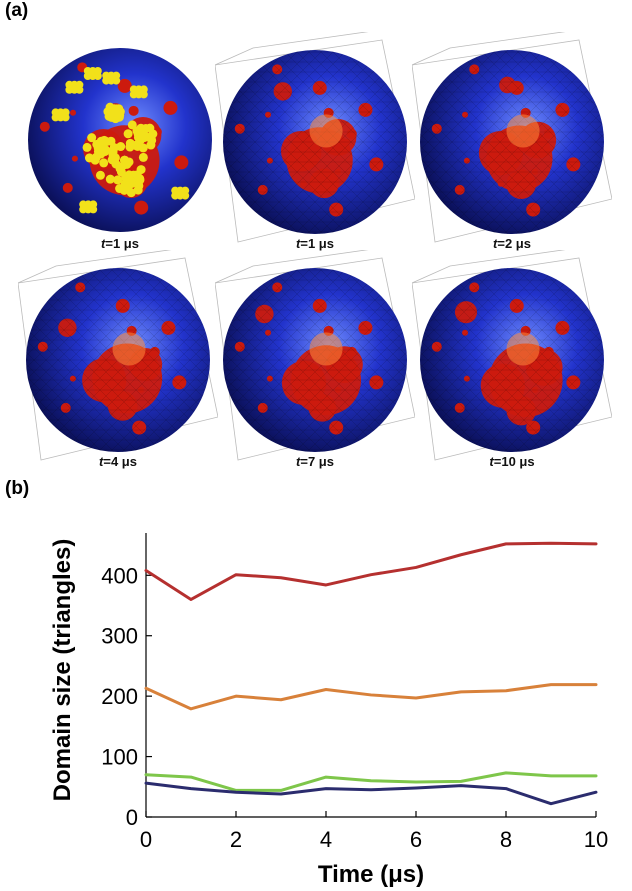 This screenshot has height=891, width=632. I want to click on y-tick-label: 0, so click(132, 817).